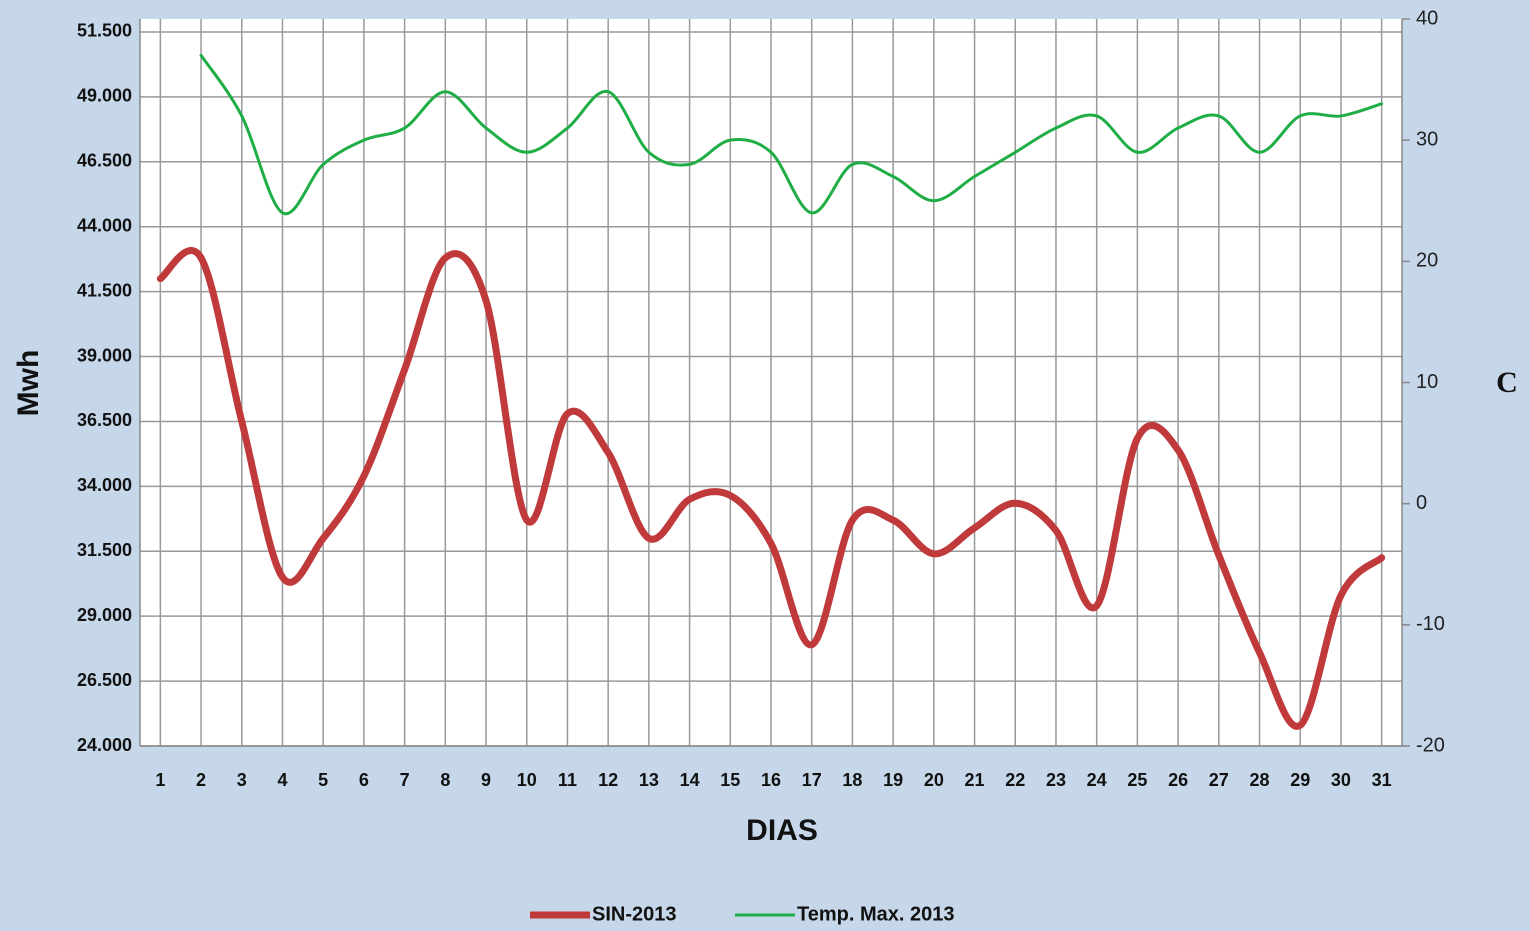 The width and height of the screenshot is (1530, 931). Describe the element at coordinates (934, 780) in the screenshot. I see `x-tick-label: 20` at that location.